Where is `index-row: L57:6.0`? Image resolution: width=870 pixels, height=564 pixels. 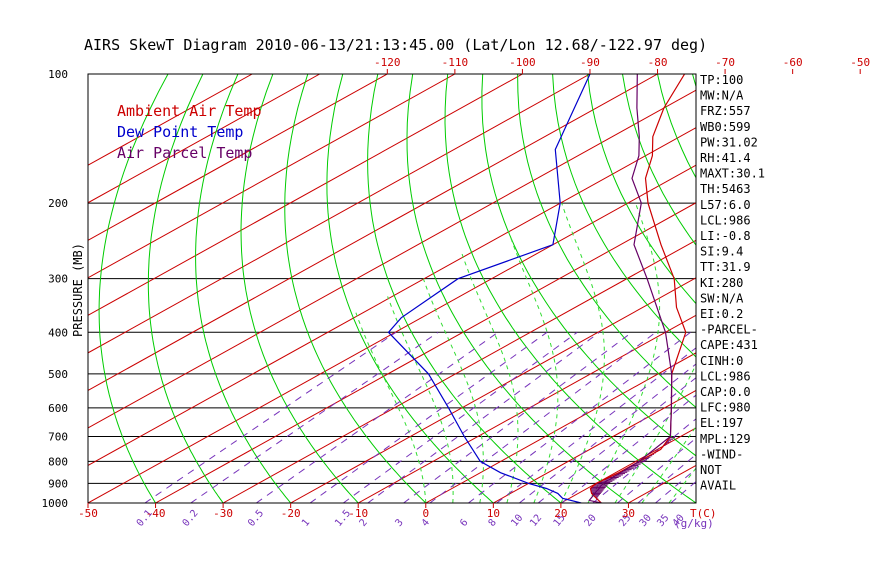
index-row: L57:6.0 is located at coordinates (725, 205).